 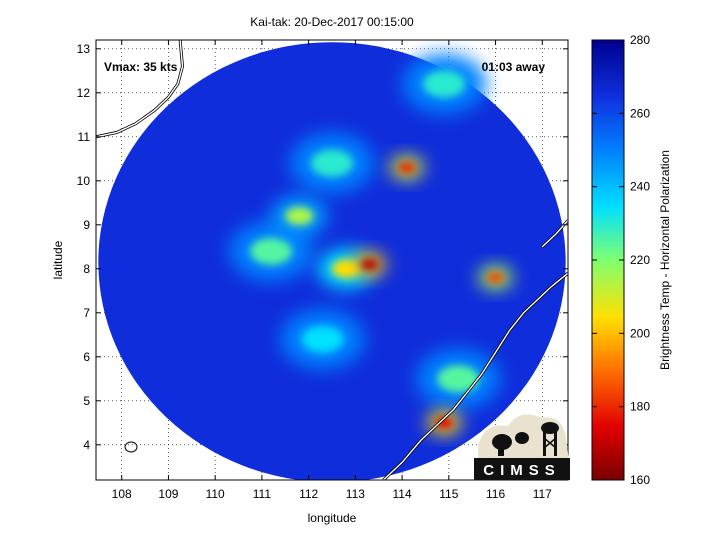 What do you see at coordinates (84, 93) in the screenshot?
I see `y-tick-label: 12` at bounding box center [84, 93].